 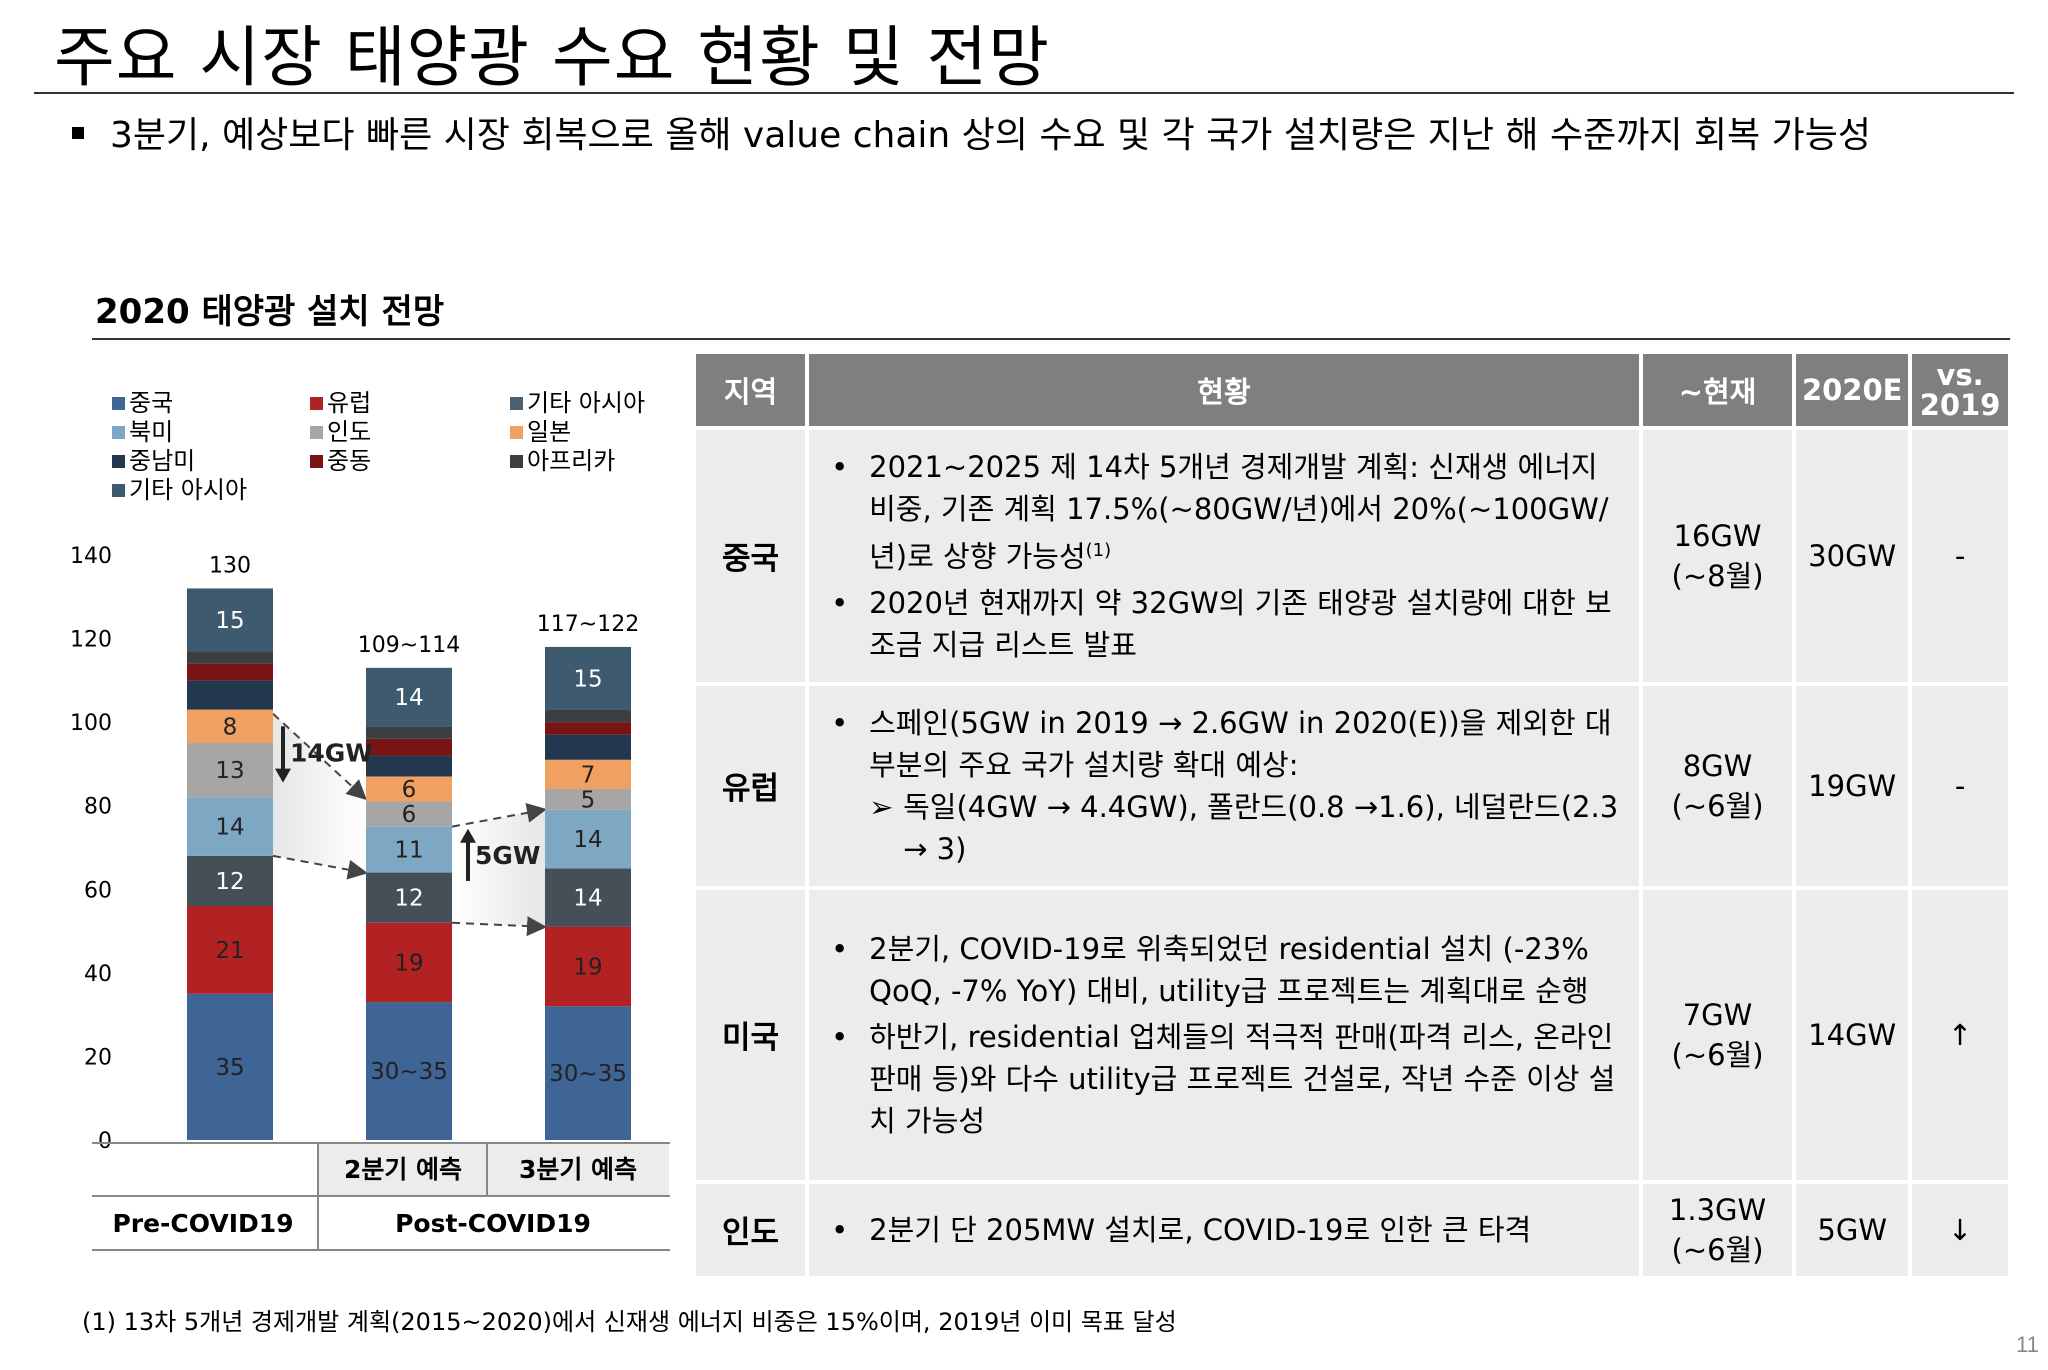 I want to click on y-tick-label: 0, so click(x=105, y=1141).